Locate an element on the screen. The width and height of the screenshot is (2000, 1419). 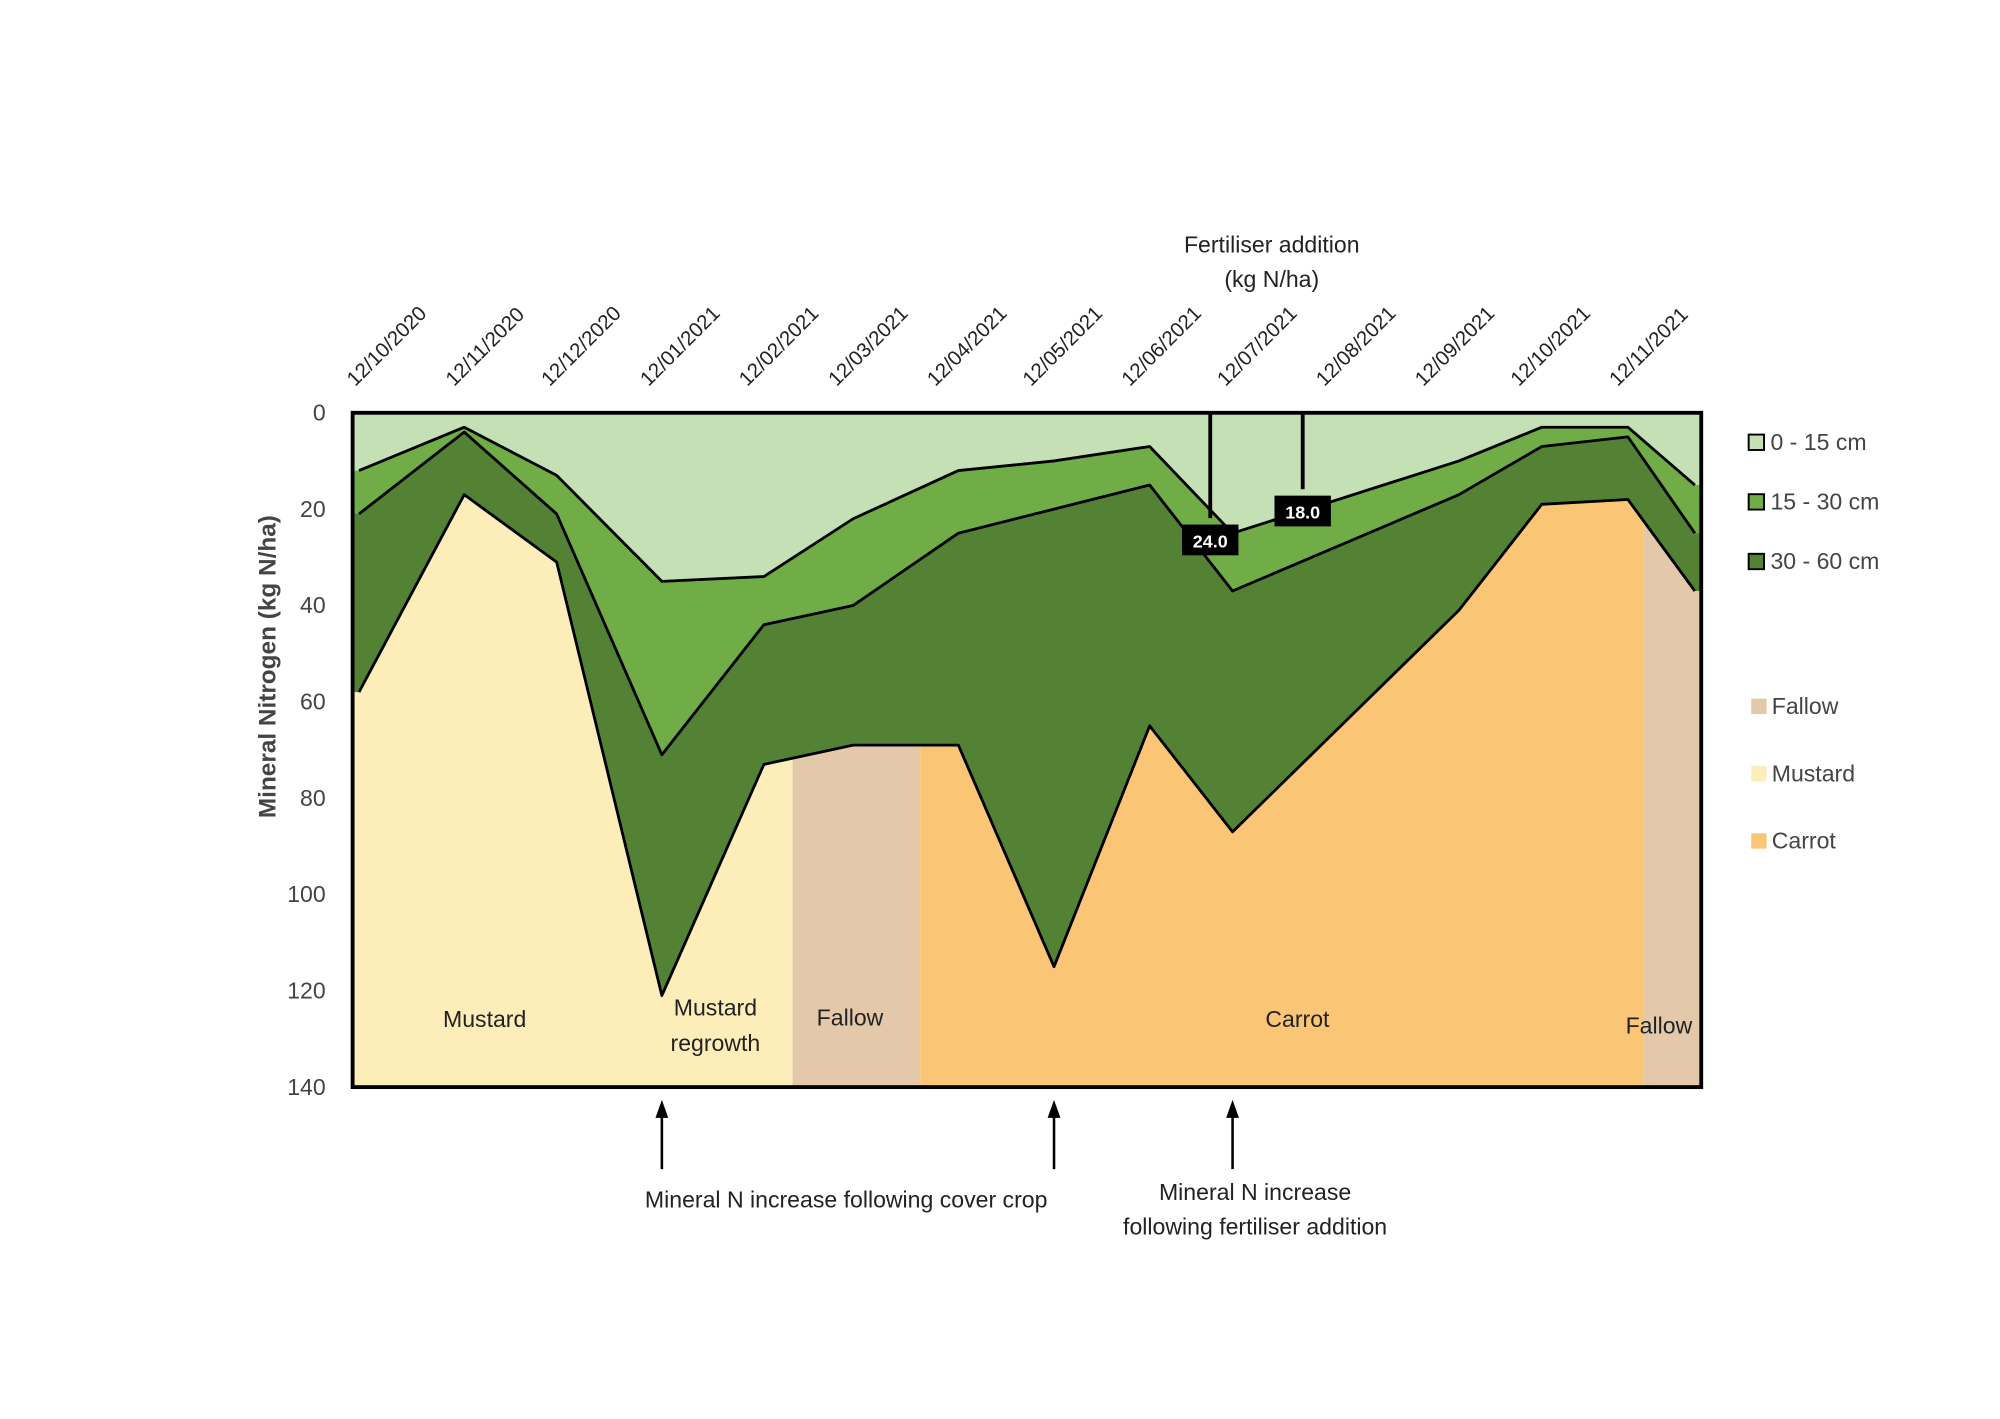
y-tick-label: 120 is located at coordinates (306, 990).